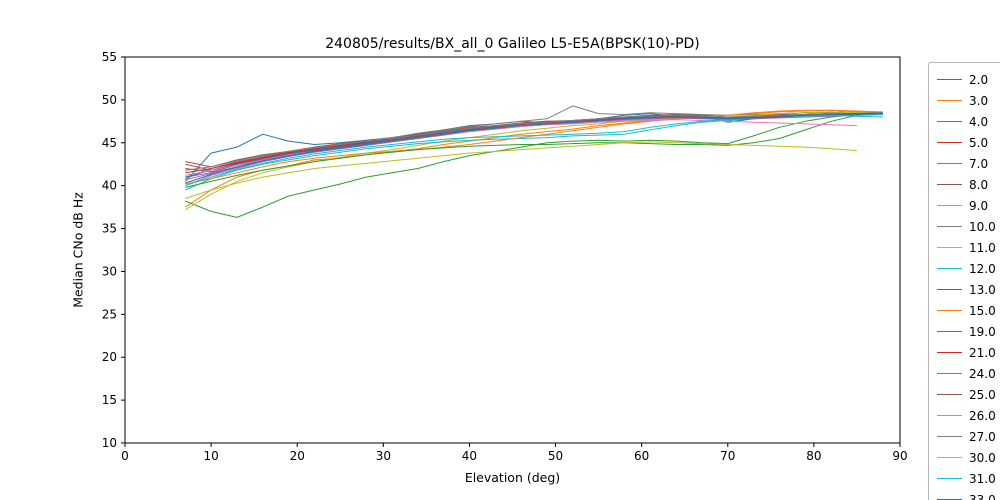 The image size is (1000, 500). Describe the element at coordinates (968, 457) in the screenshot. I see `legend-item: 30.0` at that location.